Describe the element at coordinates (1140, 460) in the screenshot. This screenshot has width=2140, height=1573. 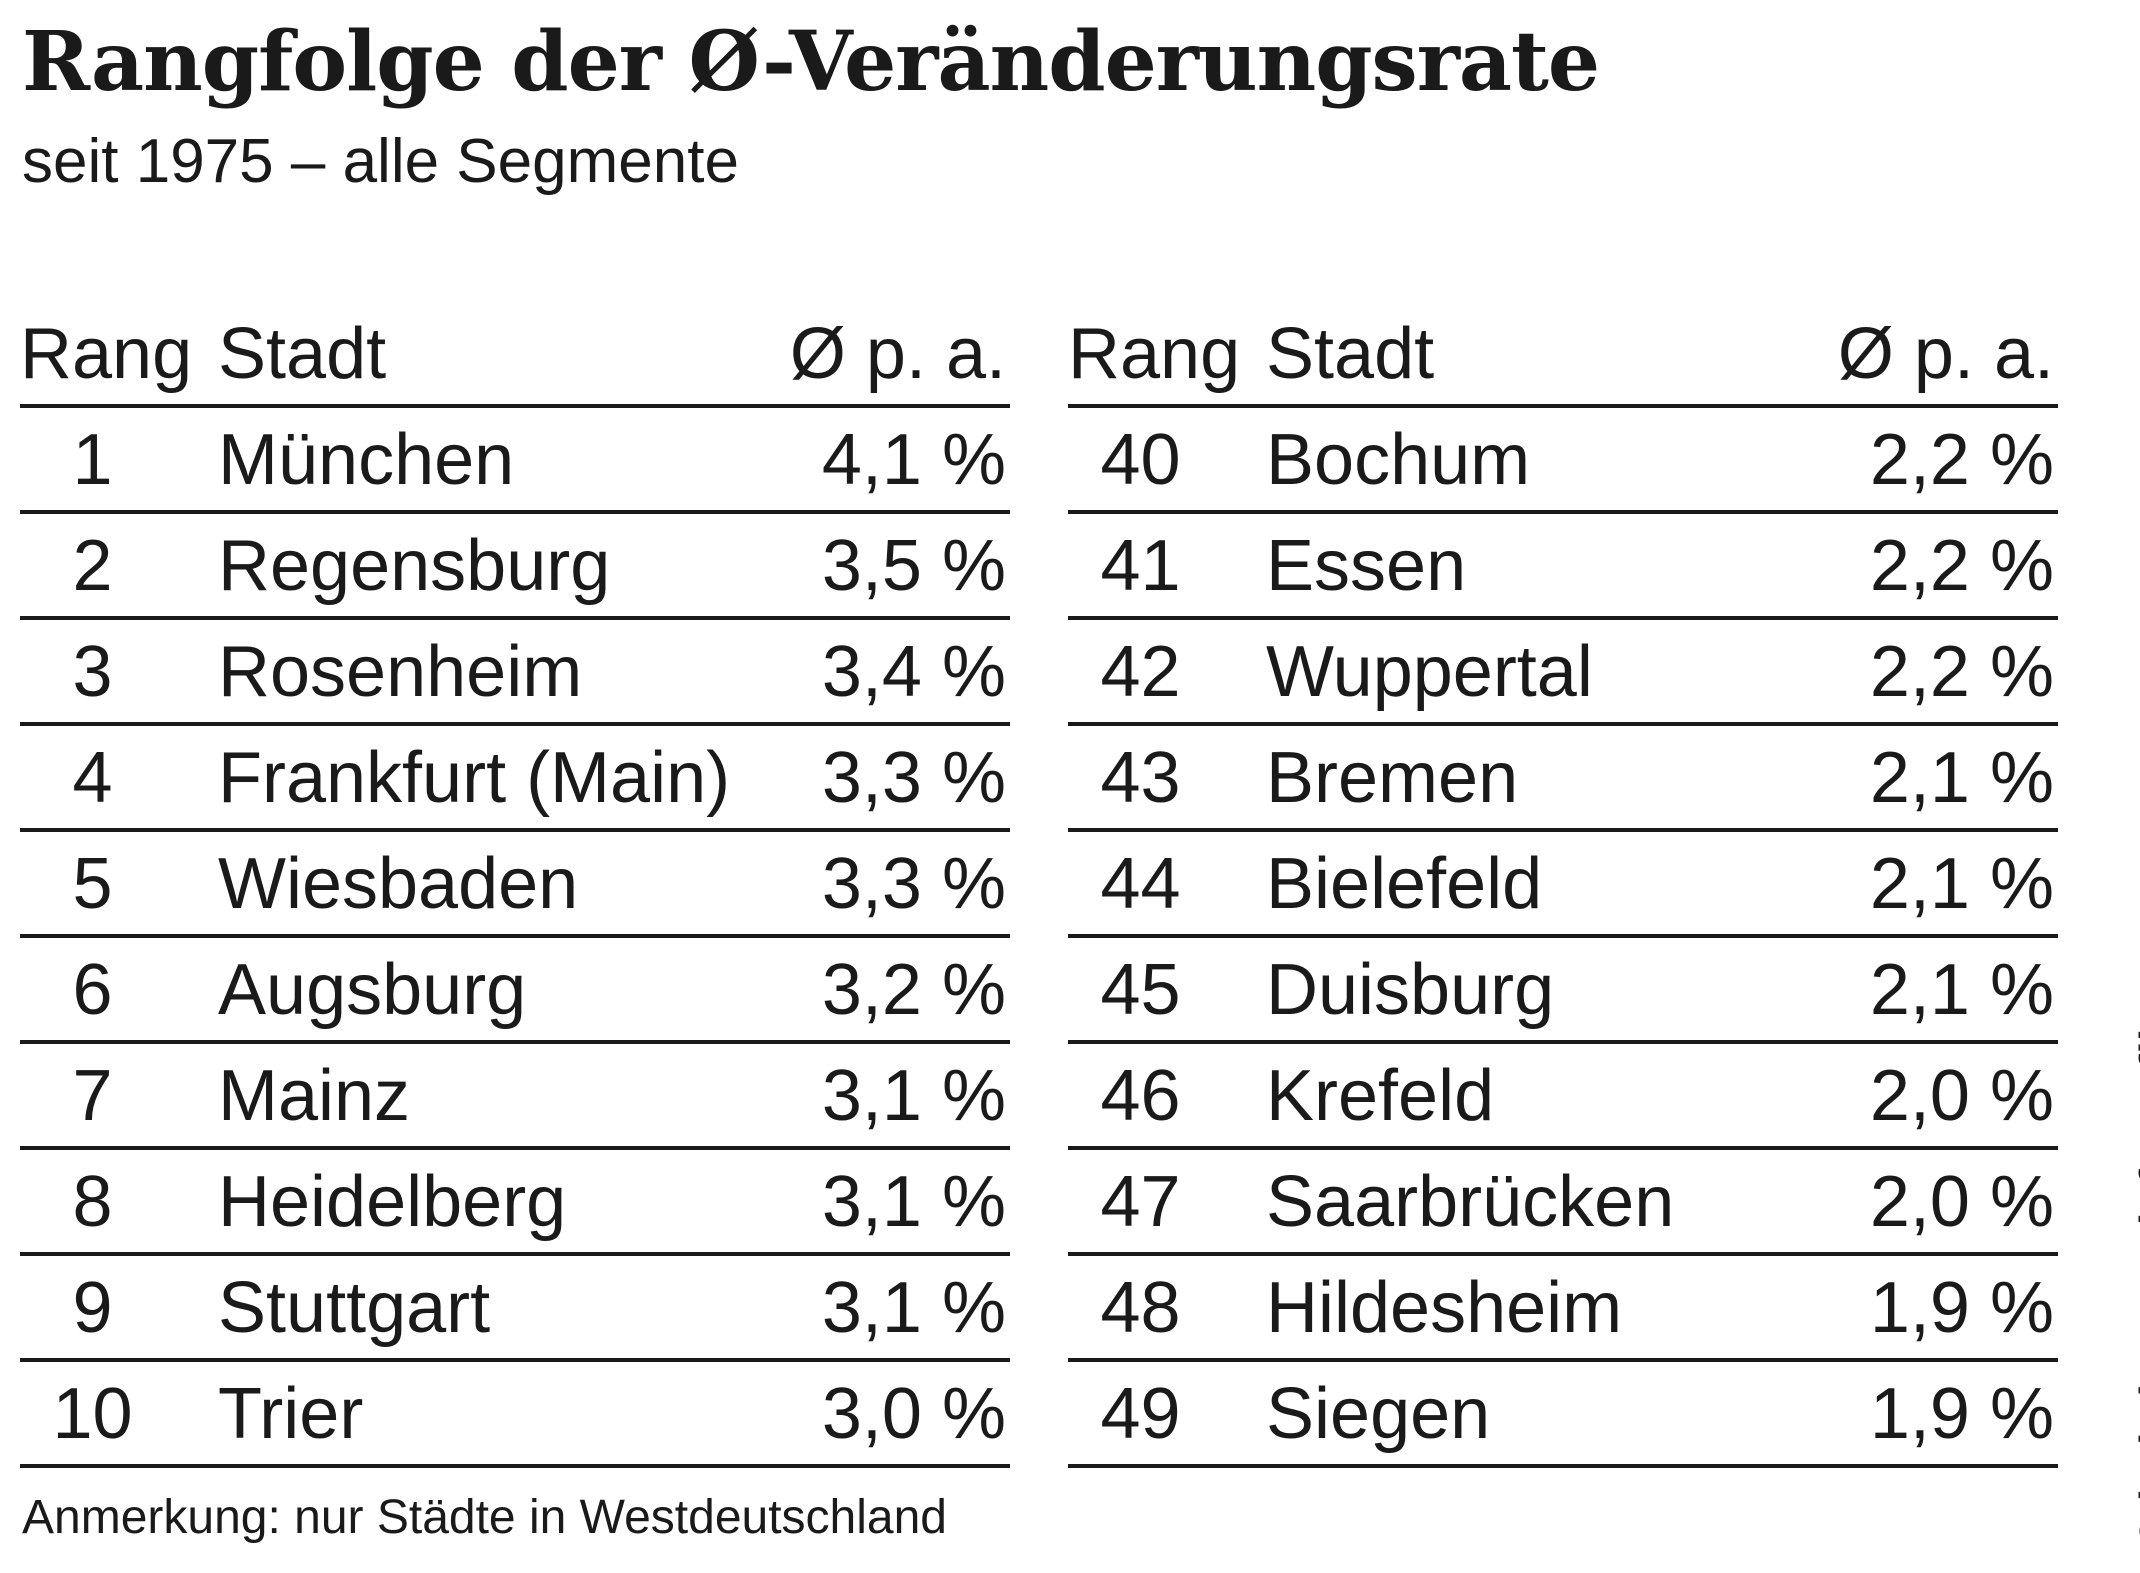
I see `rank-cell: 40` at that location.